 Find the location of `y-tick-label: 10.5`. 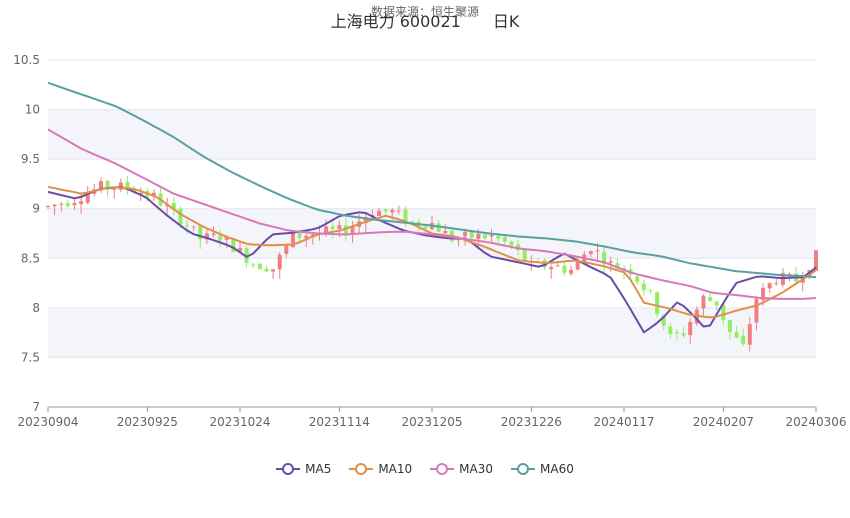

y-tick-label: 10.5 is located at coordinates (26, 60).